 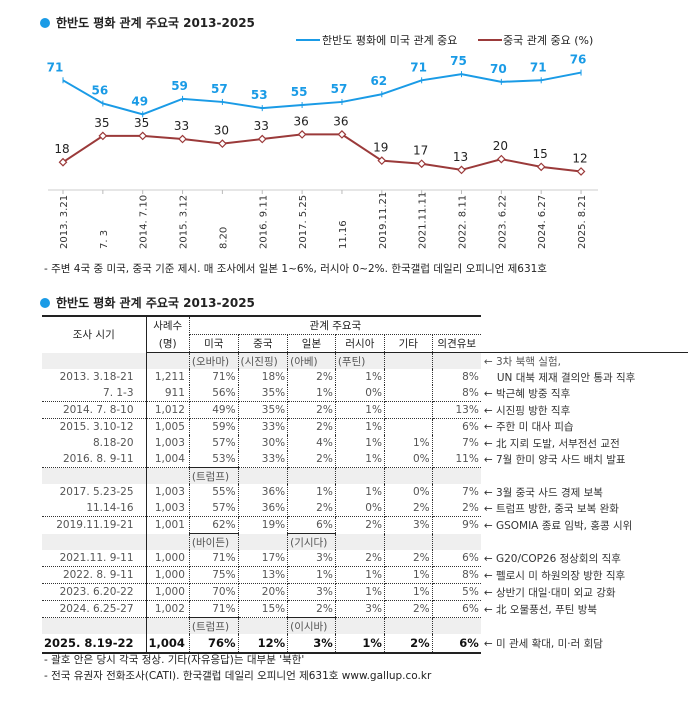 What do you see at coordinates (584, 377) in the screenshot?
I see `annotation: UN 대북 제재 결의안 통과 직후` at bounding box center [584, 377].